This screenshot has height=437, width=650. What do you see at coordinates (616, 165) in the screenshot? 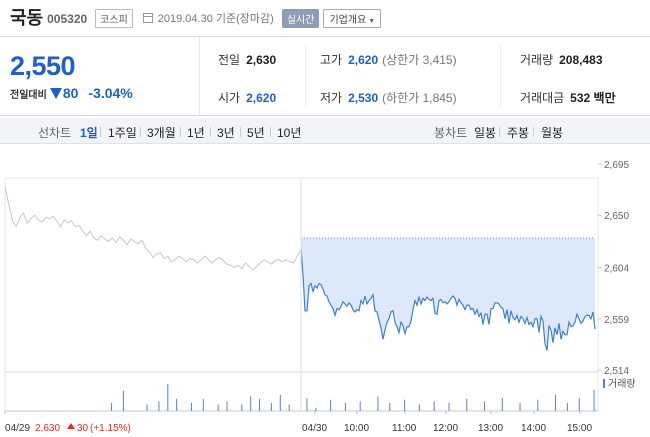
I see `y-tick-label: 2,695` at bounding box center [616, 165].